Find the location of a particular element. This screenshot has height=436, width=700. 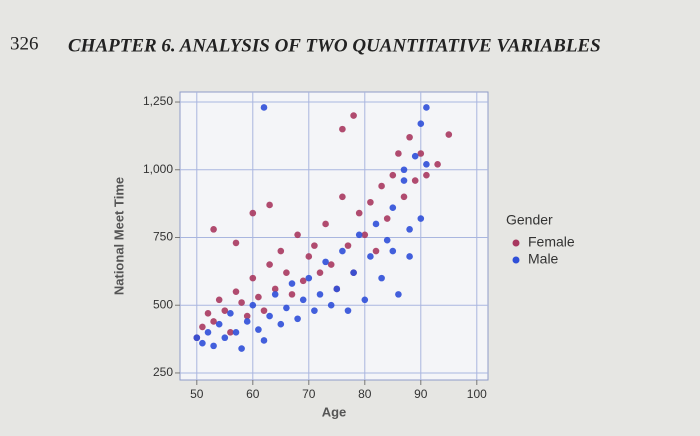

y-tick-label: 750 is located at coordinates (163, 237).